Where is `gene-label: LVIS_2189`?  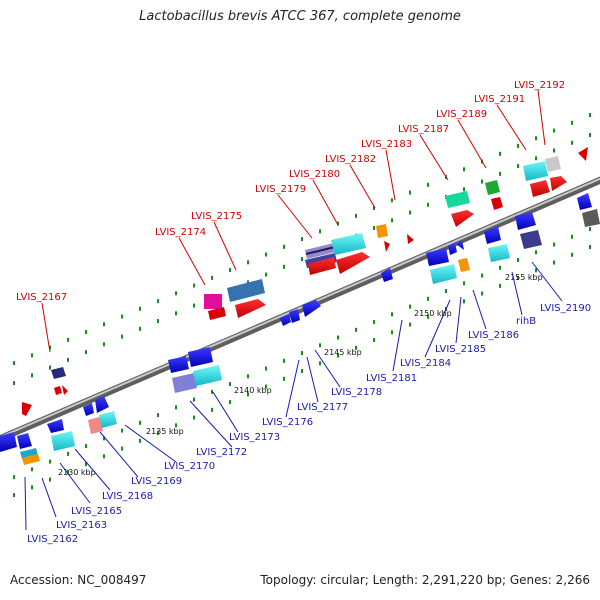
gene-label: LVIS_2189 is located at coordinates (461, 114).